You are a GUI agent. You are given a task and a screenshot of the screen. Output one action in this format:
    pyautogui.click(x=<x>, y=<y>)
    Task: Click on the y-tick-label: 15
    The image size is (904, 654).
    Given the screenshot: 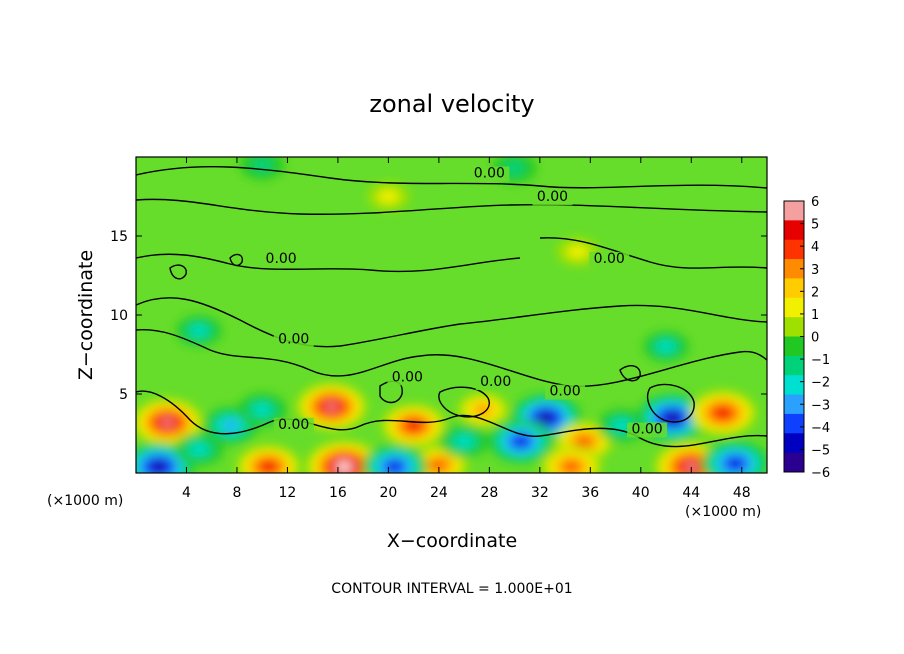 What is the action you would take?
    pyautogui.click(x=119, y=237)
    